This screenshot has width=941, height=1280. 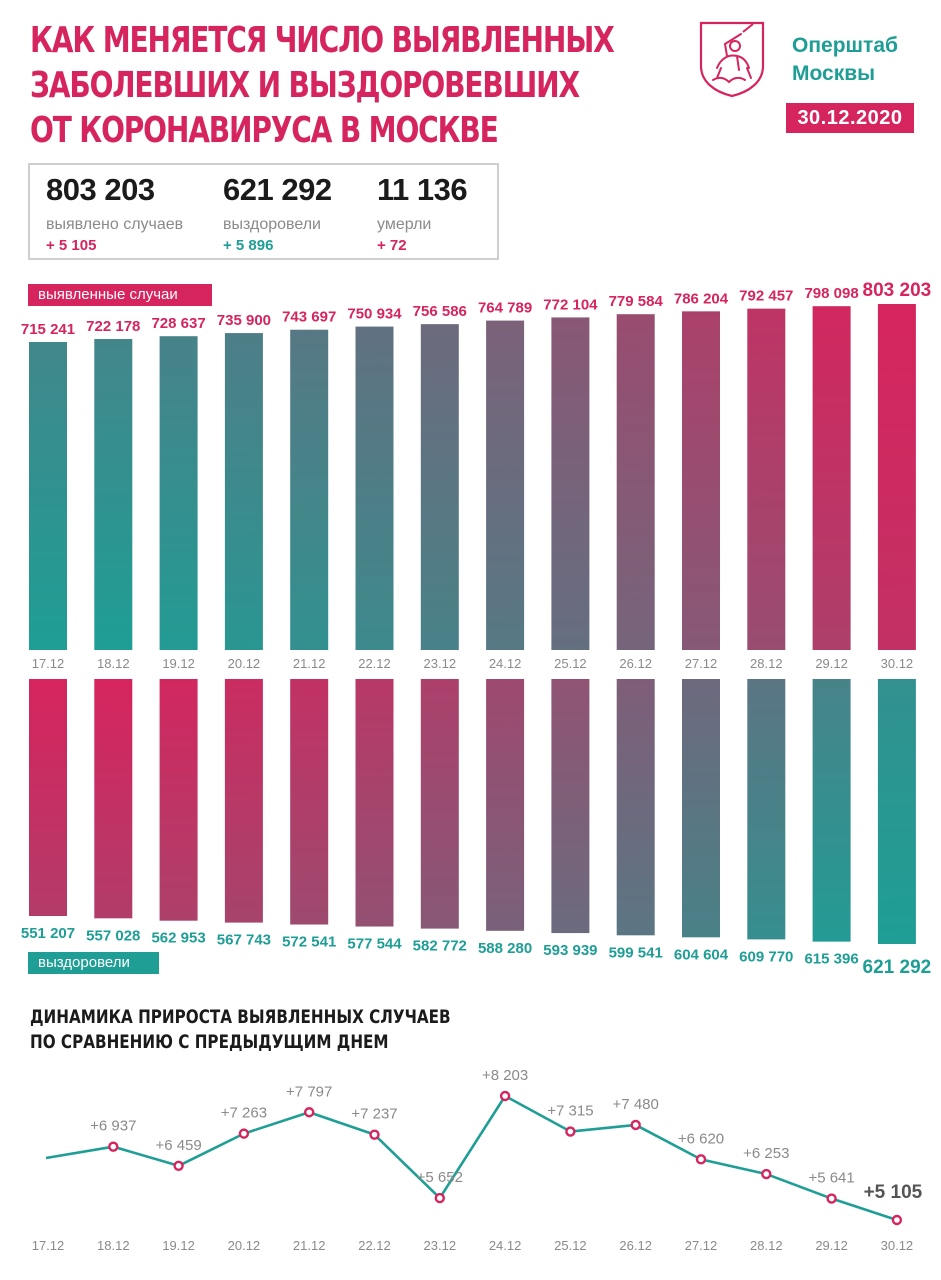 I want to click on date-tick-label: 24.12, so click(x=505, y=663).